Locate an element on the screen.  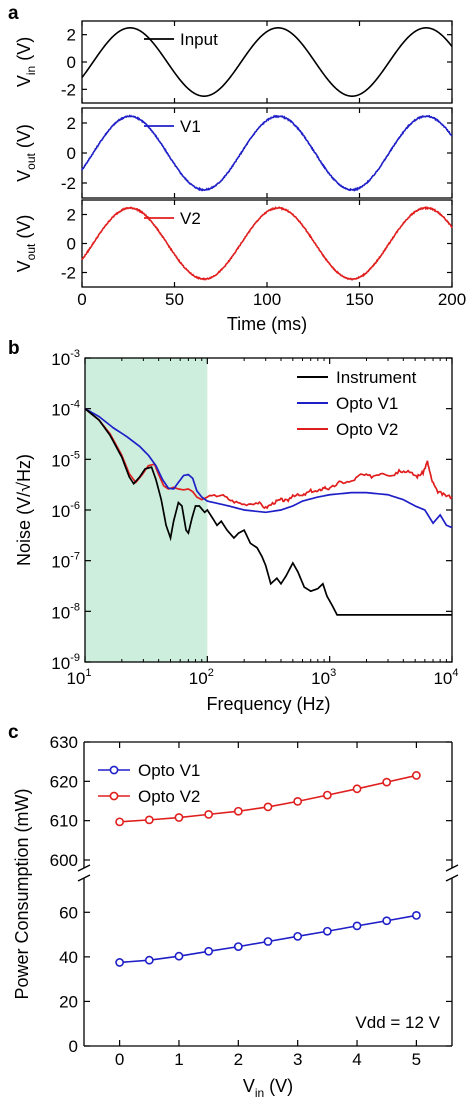
y-tick-label: 10⁻⁶ is located at coordinates (65, 510).